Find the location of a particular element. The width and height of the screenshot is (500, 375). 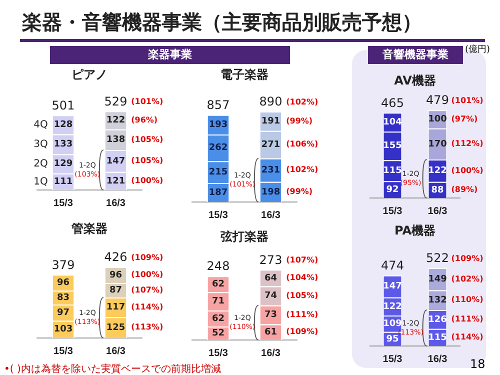

data-label: 103 is located at coordinates (63, 329).